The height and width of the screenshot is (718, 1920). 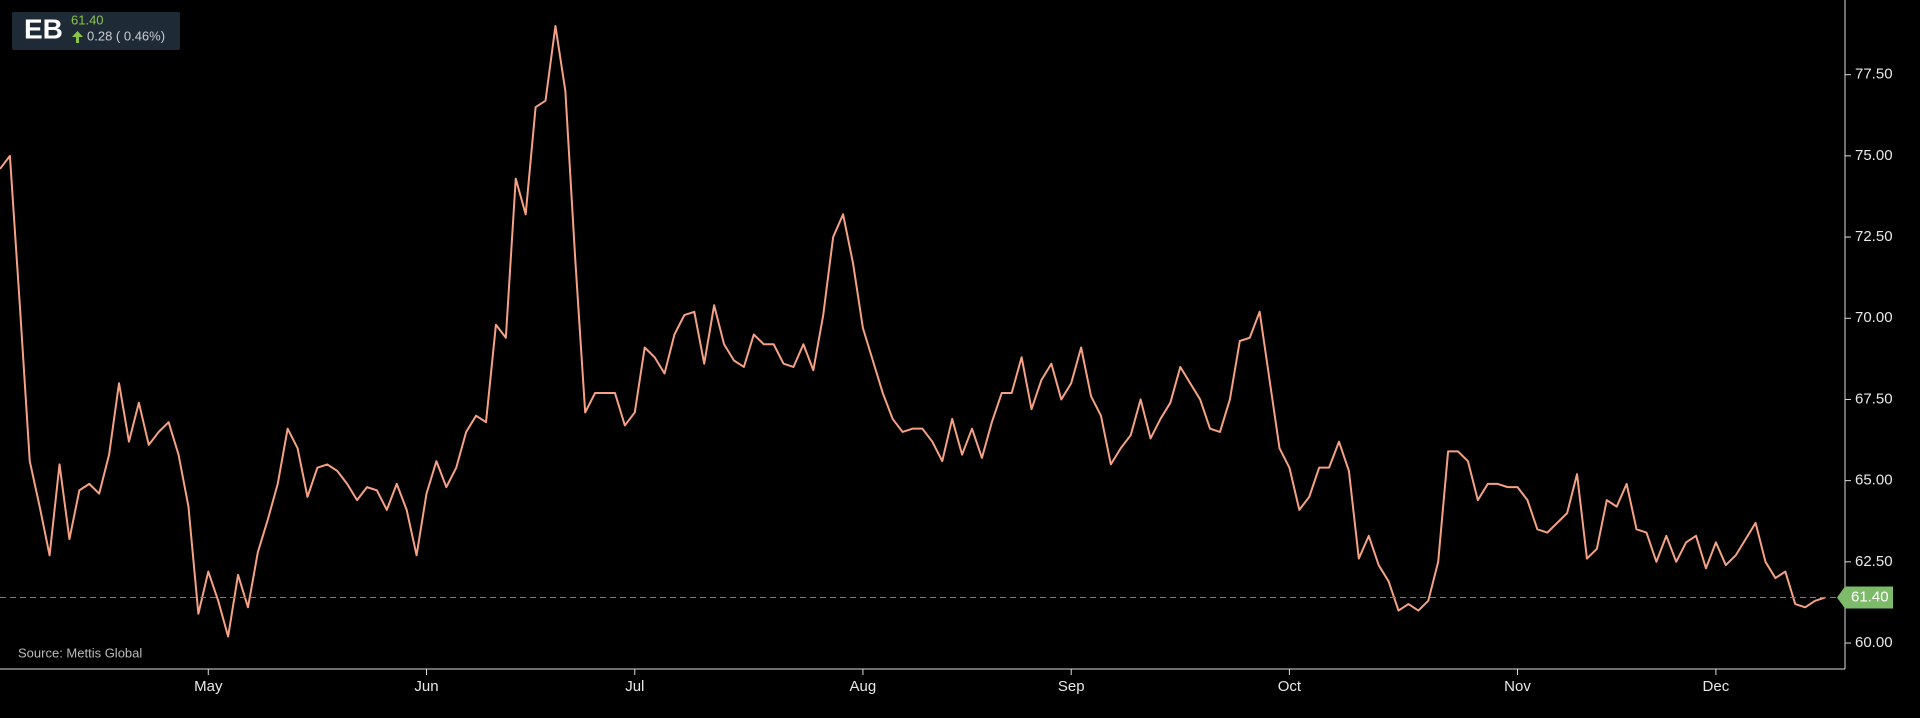 What do you see at coordinates (1290, 686) in the screenshot?
I see `x-tick-label: Oct` at bounding box center [1290, 686].